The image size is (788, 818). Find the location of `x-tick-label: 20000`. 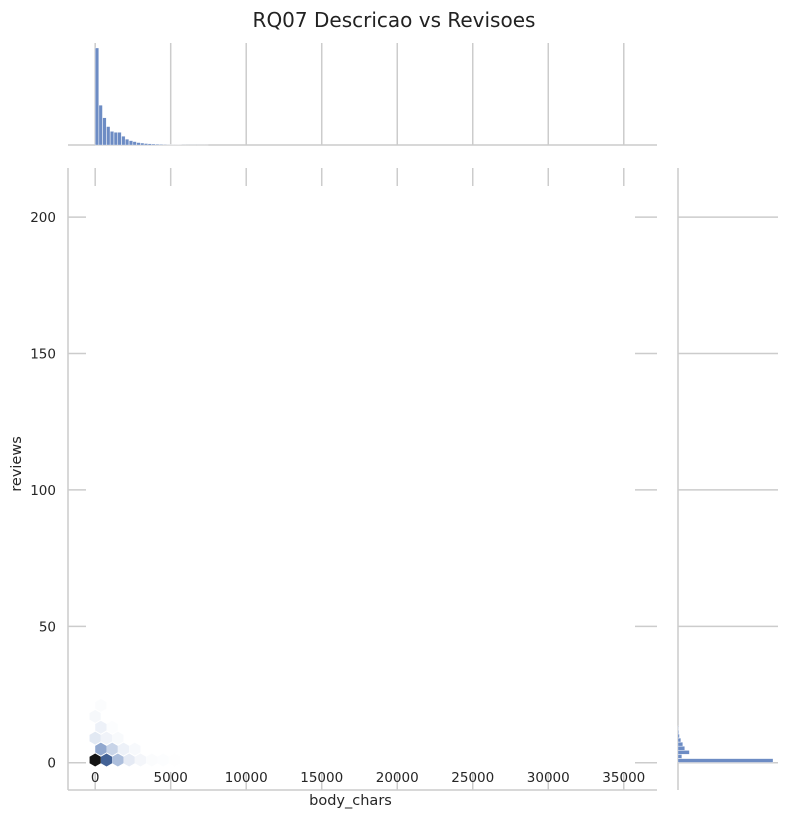

x-tick-label: 20000 is located at coordinates (397, 778).